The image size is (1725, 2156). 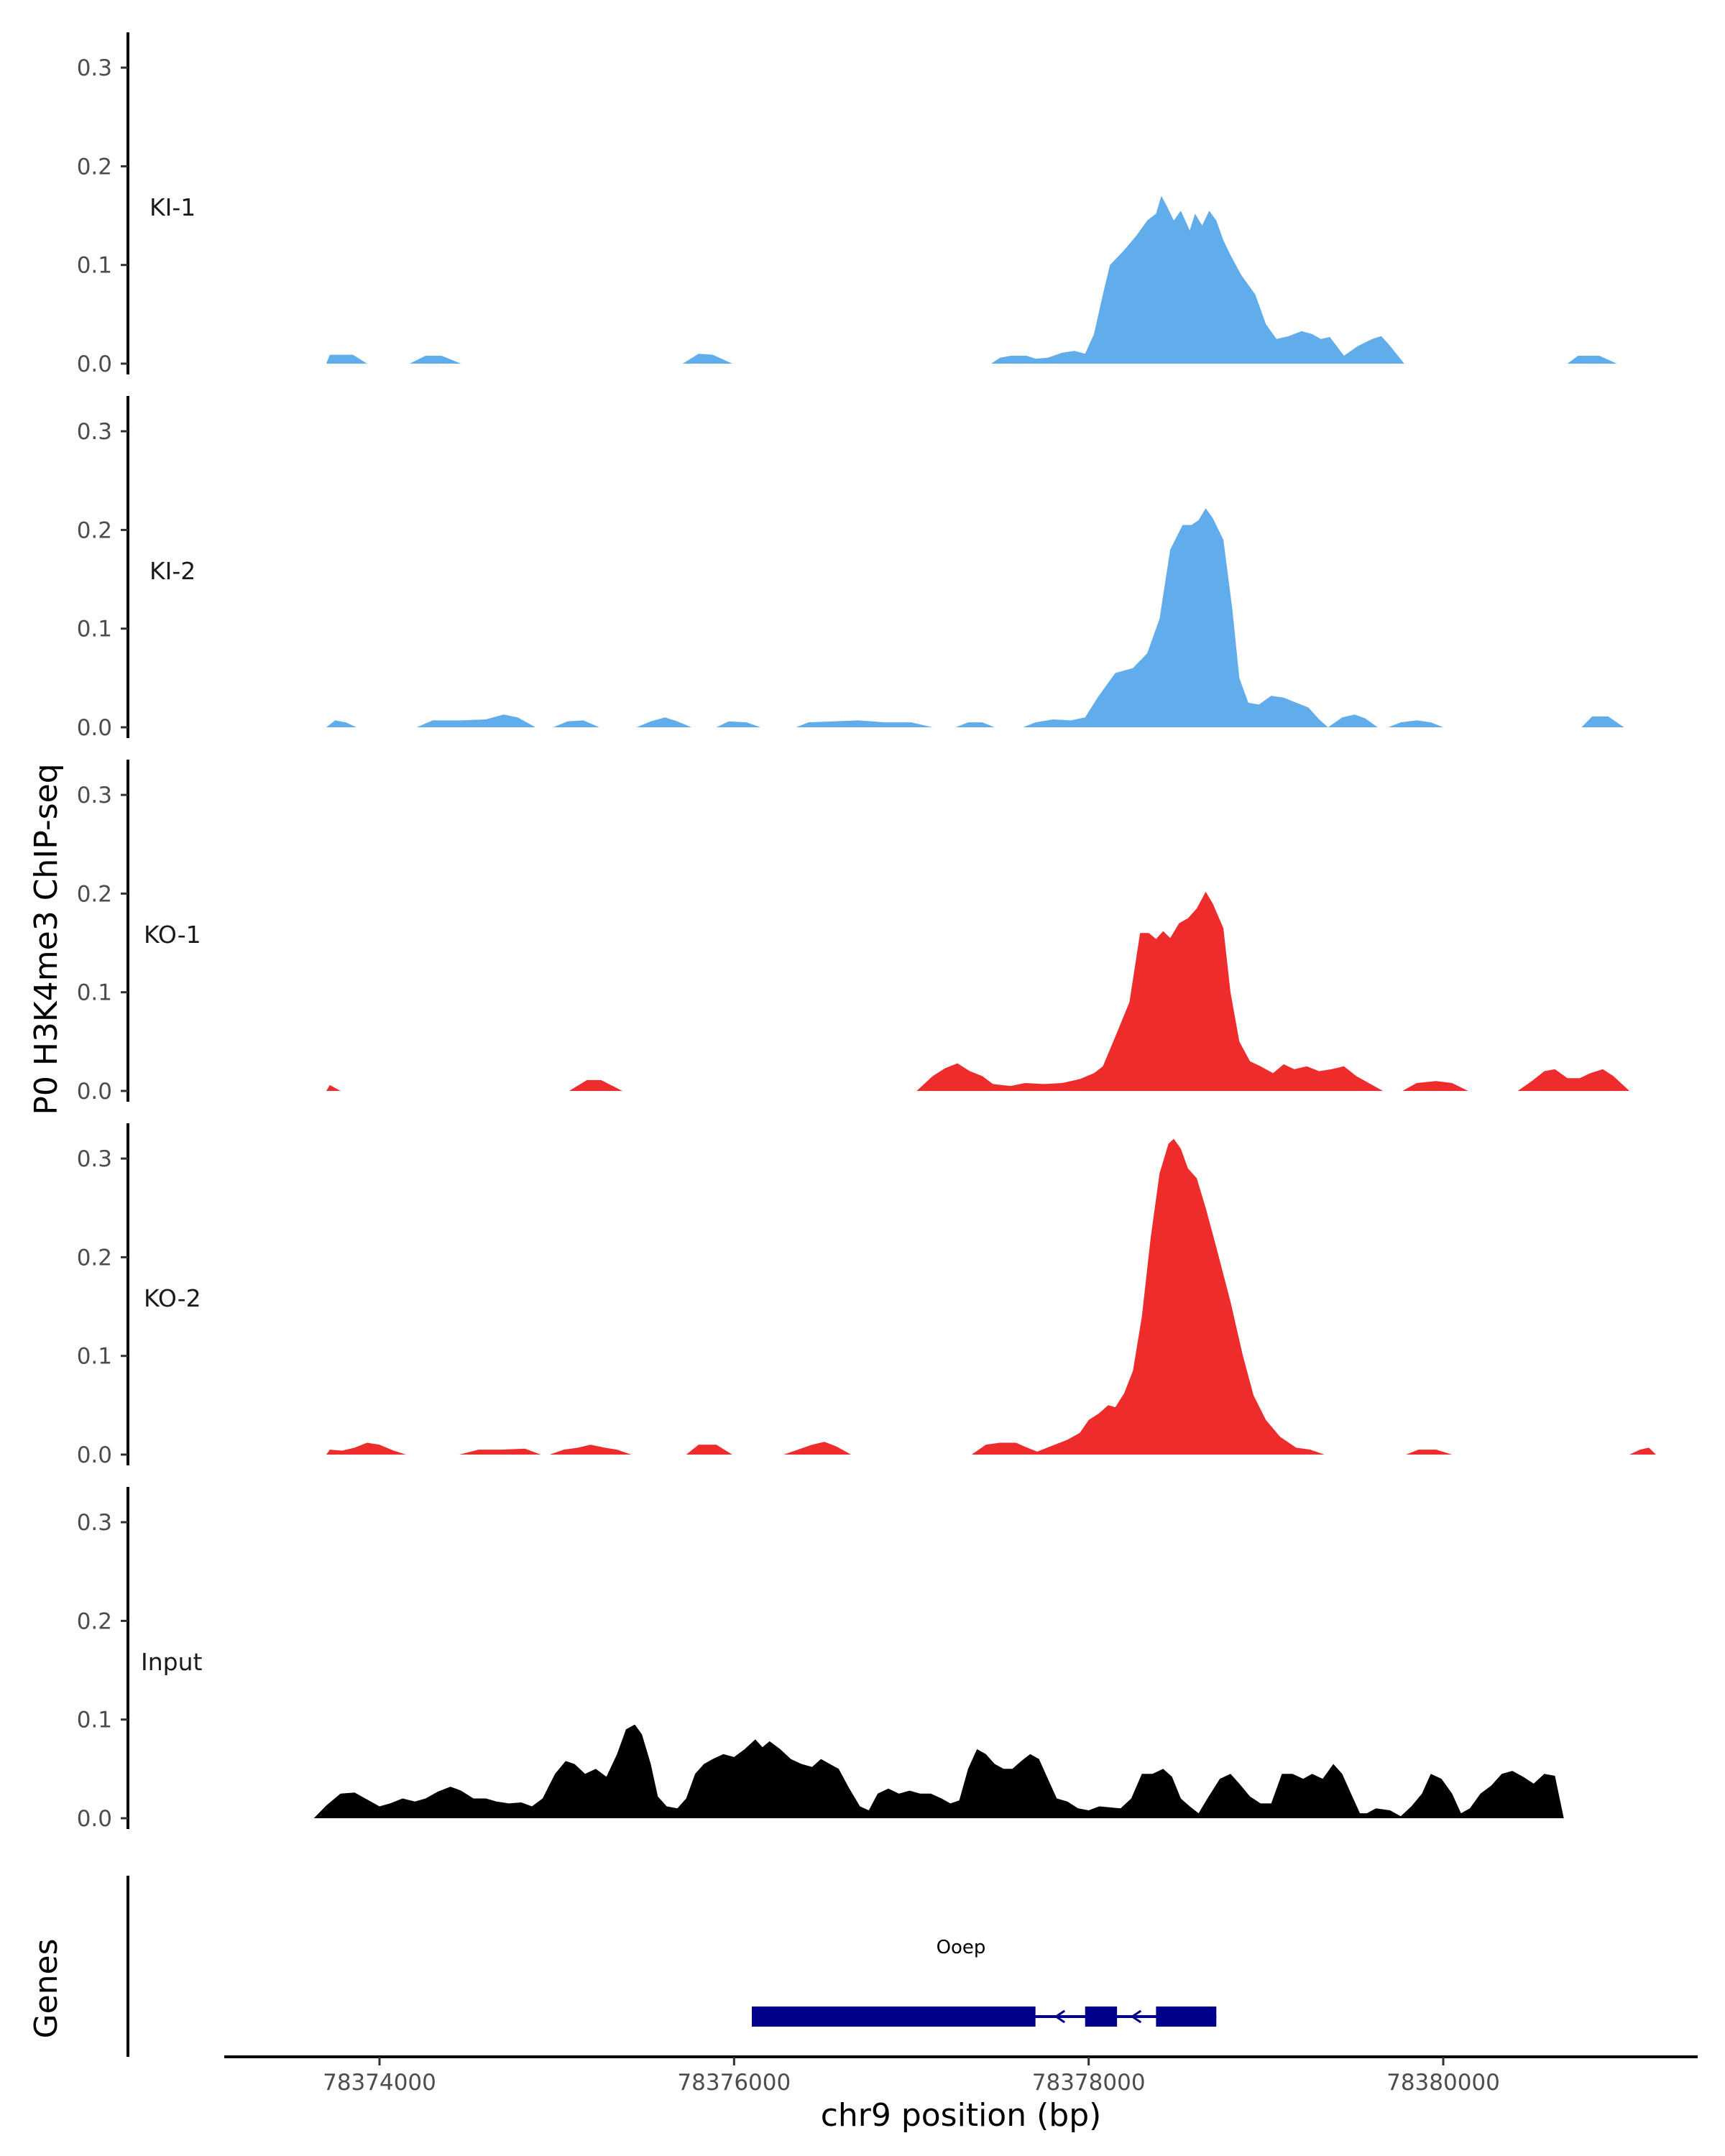 What do you see at coordinates (1089, 2083) in the screenshot?
I see `x-tick-label: 78378000` at bounding box center [1089, 2083].